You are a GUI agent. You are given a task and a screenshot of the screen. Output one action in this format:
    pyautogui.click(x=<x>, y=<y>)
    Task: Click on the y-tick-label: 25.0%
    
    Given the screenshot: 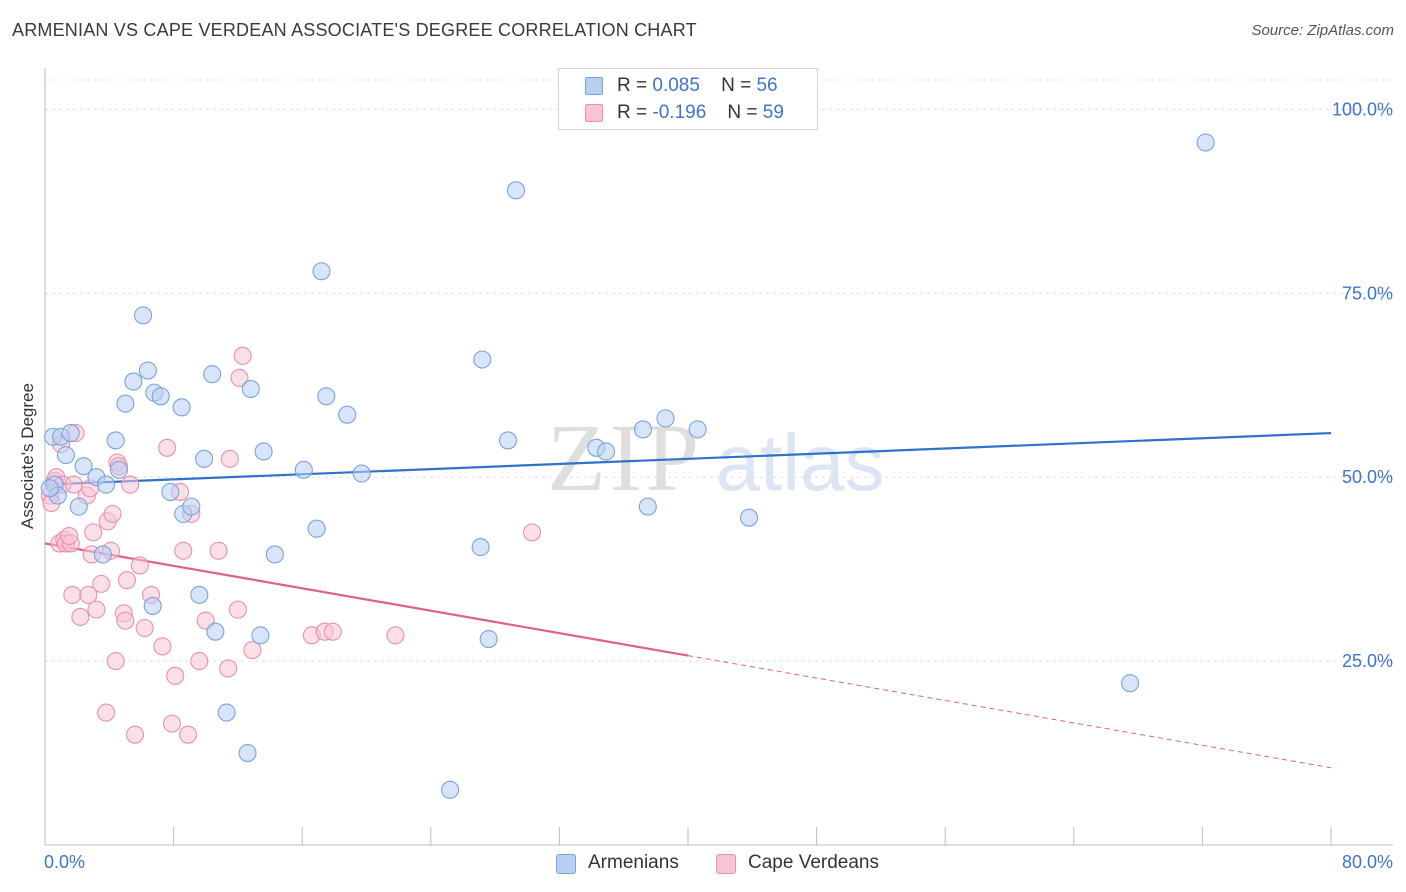 What is the action you would take?
    pyautogui.click(x=1367, y=661)
    